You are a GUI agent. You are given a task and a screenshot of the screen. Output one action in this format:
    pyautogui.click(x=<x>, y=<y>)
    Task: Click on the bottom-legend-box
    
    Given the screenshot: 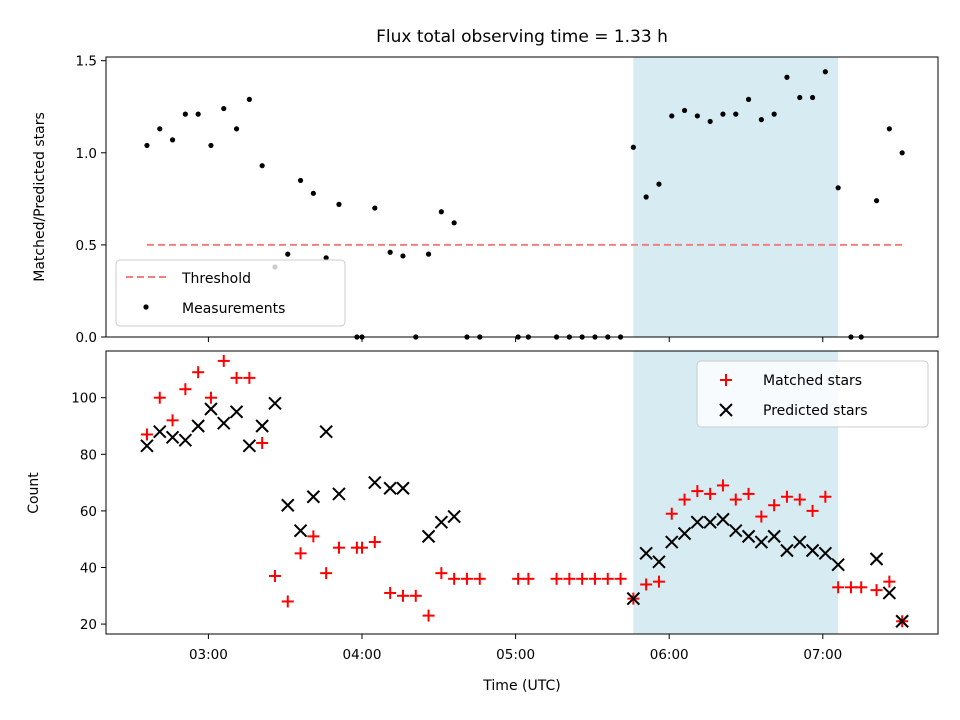 What is the action you would take?
    pyautogui.click(x=812, y=394)
    